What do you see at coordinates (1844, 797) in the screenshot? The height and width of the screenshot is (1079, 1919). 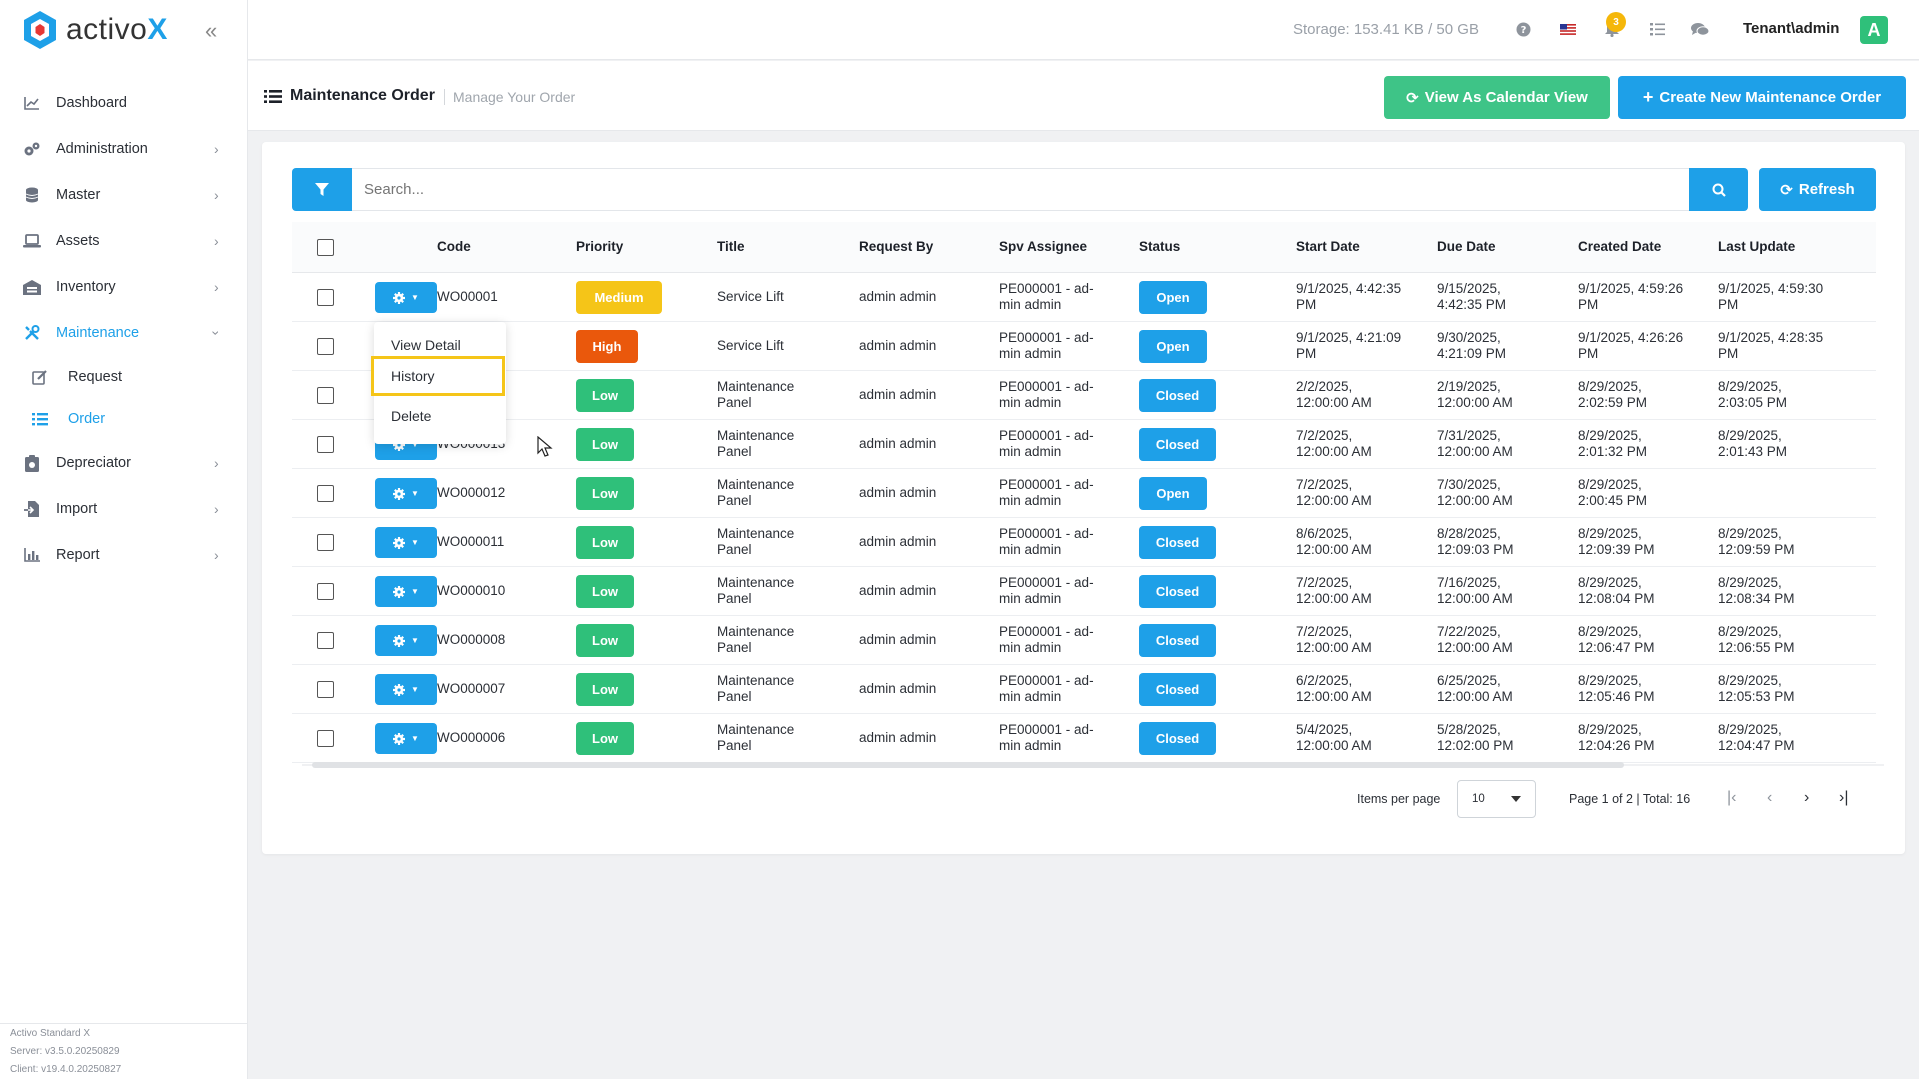 I see `last-page-icon: ›|` at bounding box center [1844, 797].